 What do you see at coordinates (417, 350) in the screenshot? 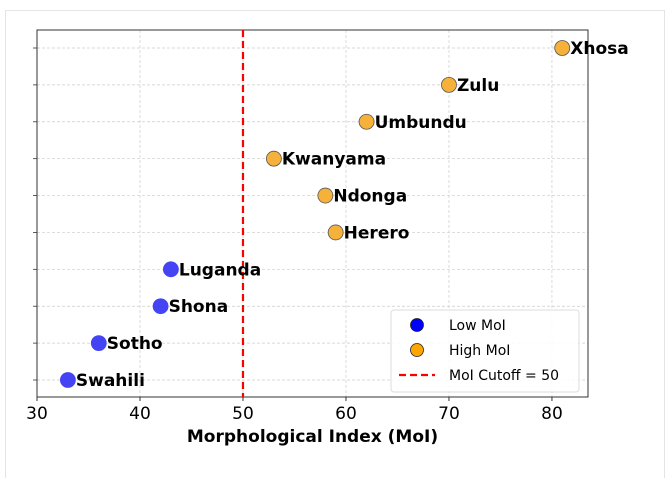
I see `legend-marker-high` at bounding box center [417, 350].